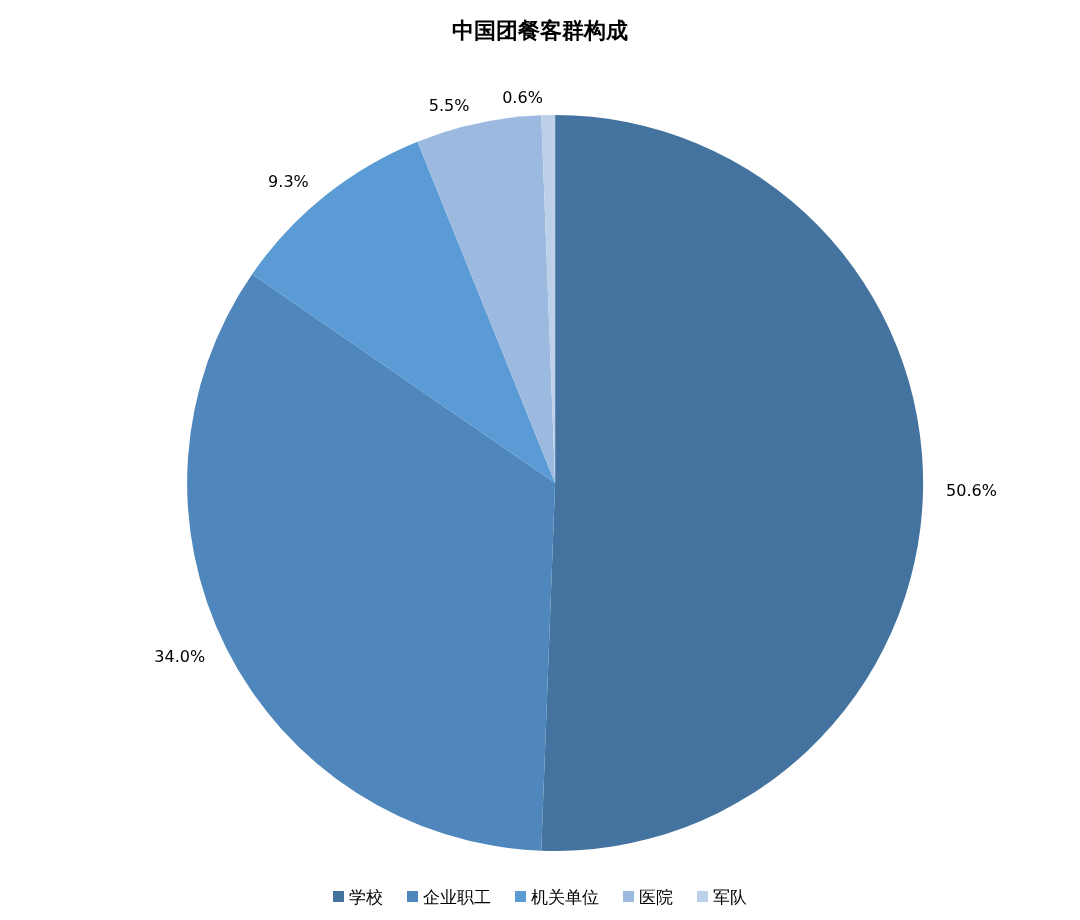 The height and width of the screenshot is (920, 1080). What do you see at coordinates (565, 896) in the screenshot?
I see `legend-label: 机关单位` at bounding box center [565, 896].